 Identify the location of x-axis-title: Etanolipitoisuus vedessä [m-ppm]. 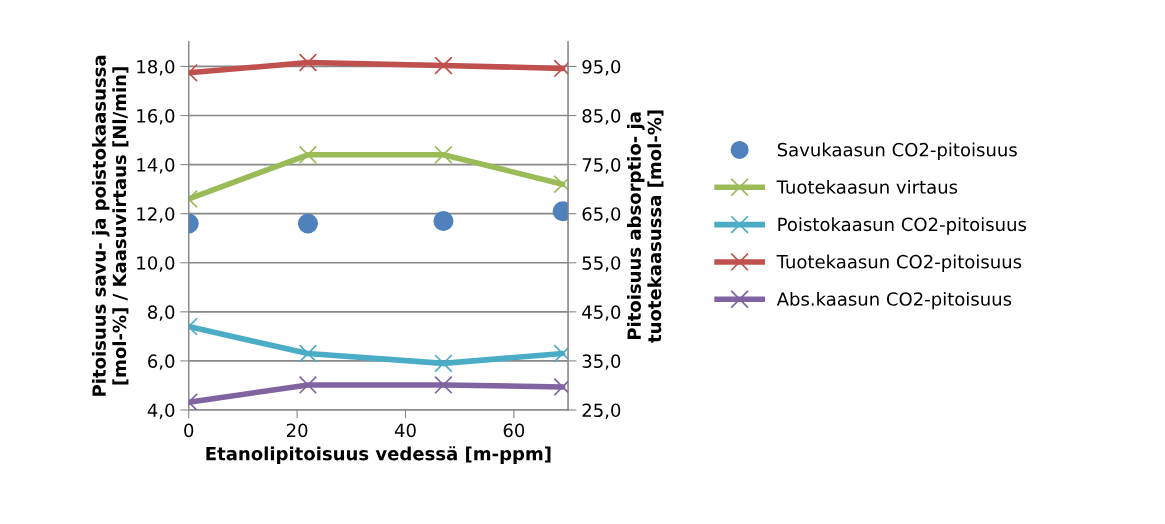
(378, 455).